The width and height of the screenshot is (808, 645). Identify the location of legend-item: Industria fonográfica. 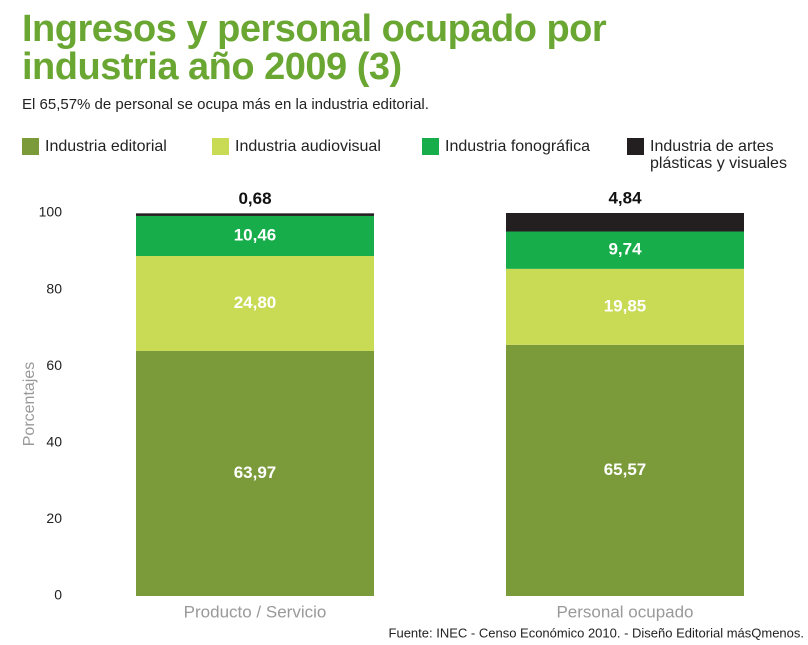
(524, 155).